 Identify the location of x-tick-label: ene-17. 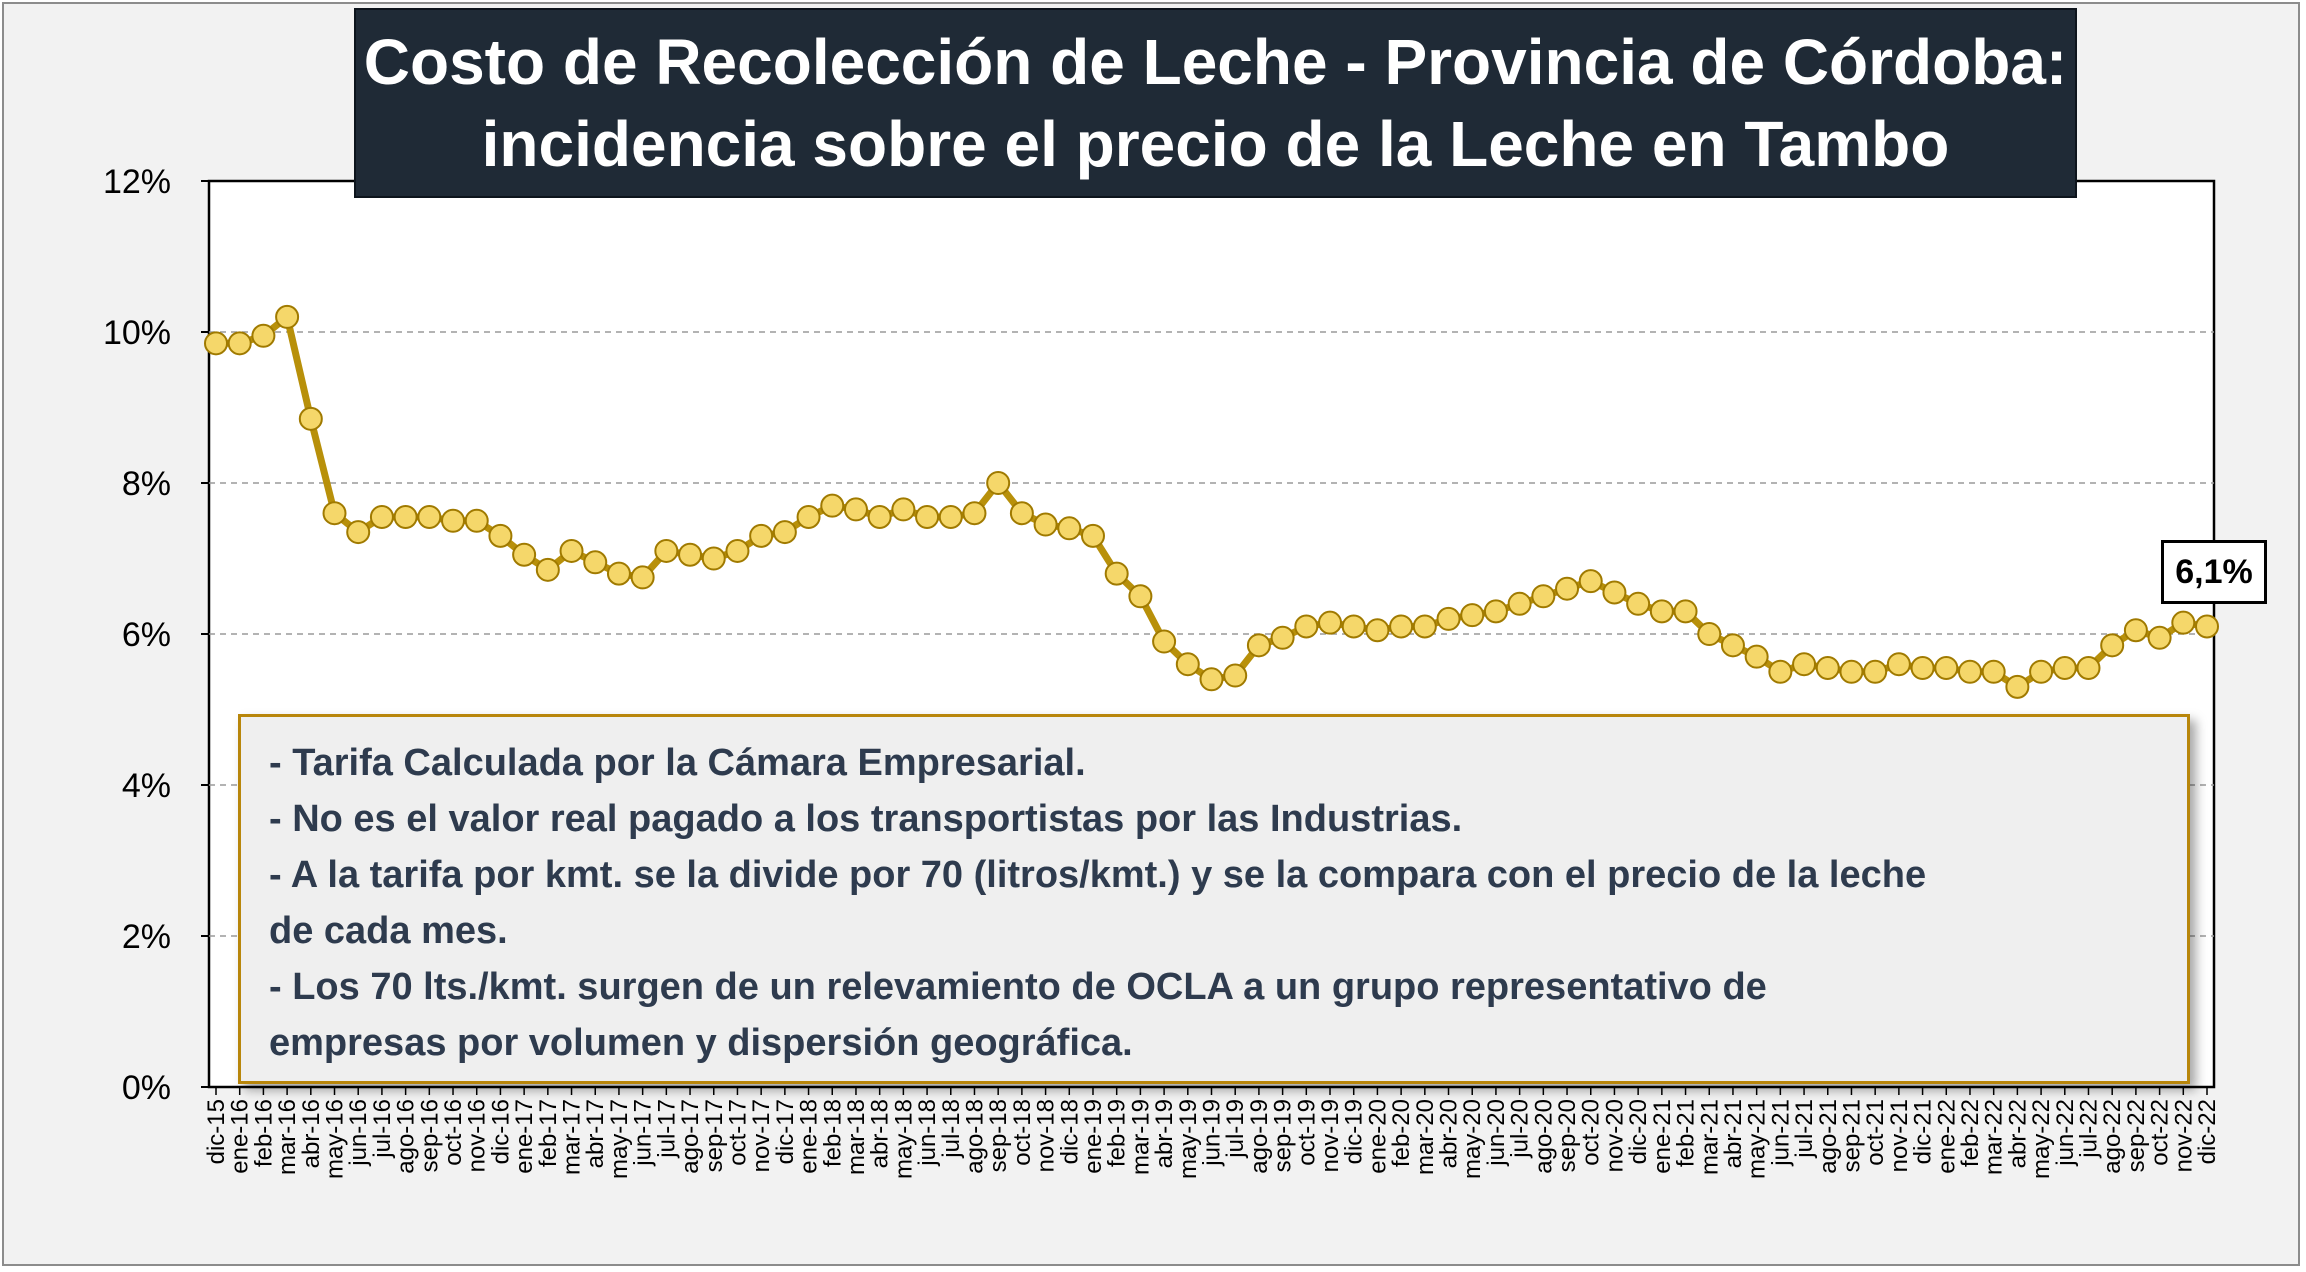
(524, 1136).